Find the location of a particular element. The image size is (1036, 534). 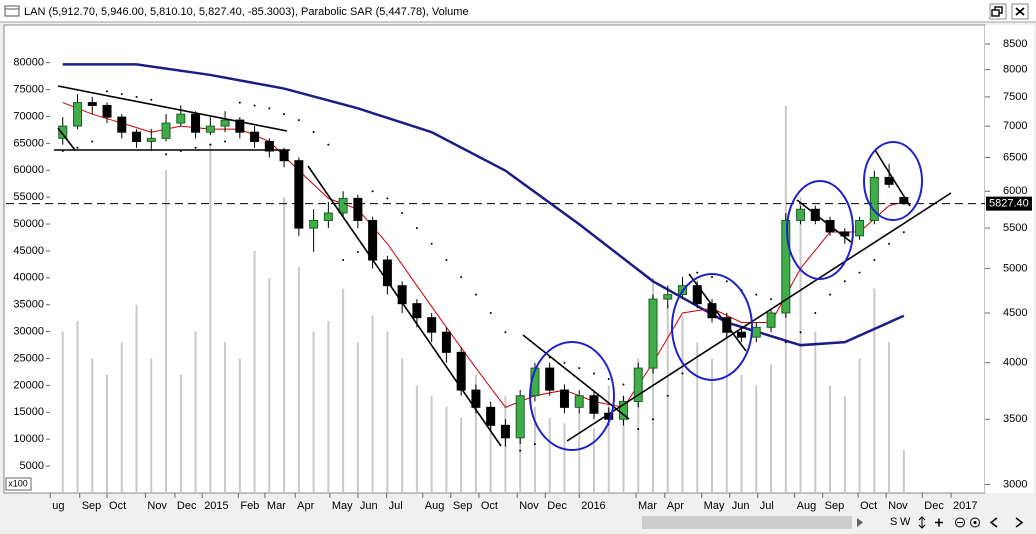

last-price-box is located at coordinates (1009, 203).